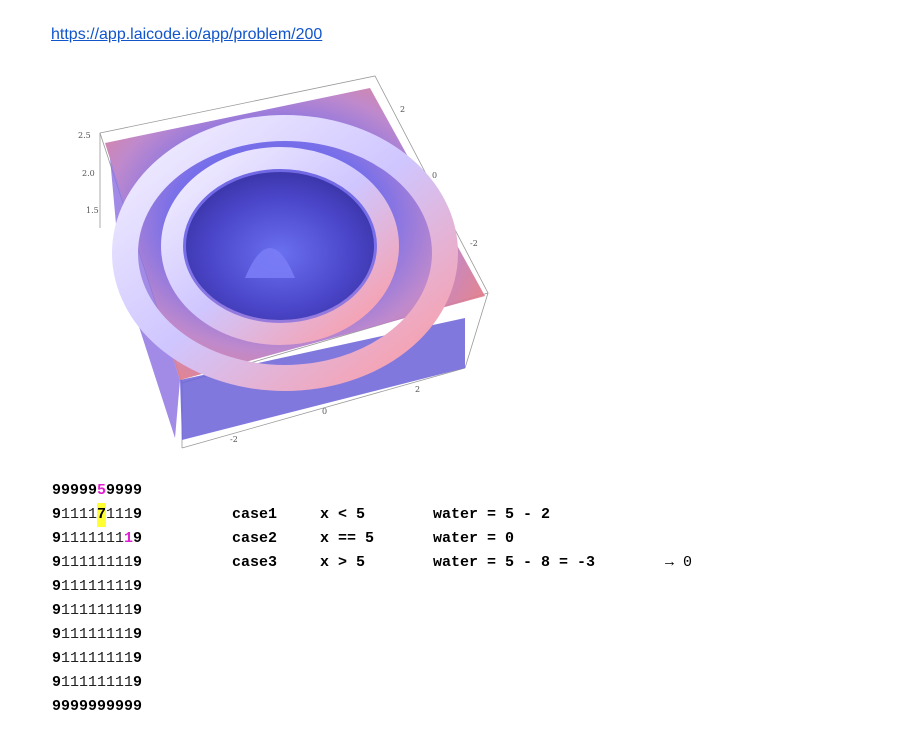 This screenshot has height=729, width=905. I want to click on grid-row: 9111171119, so click(97, 515).